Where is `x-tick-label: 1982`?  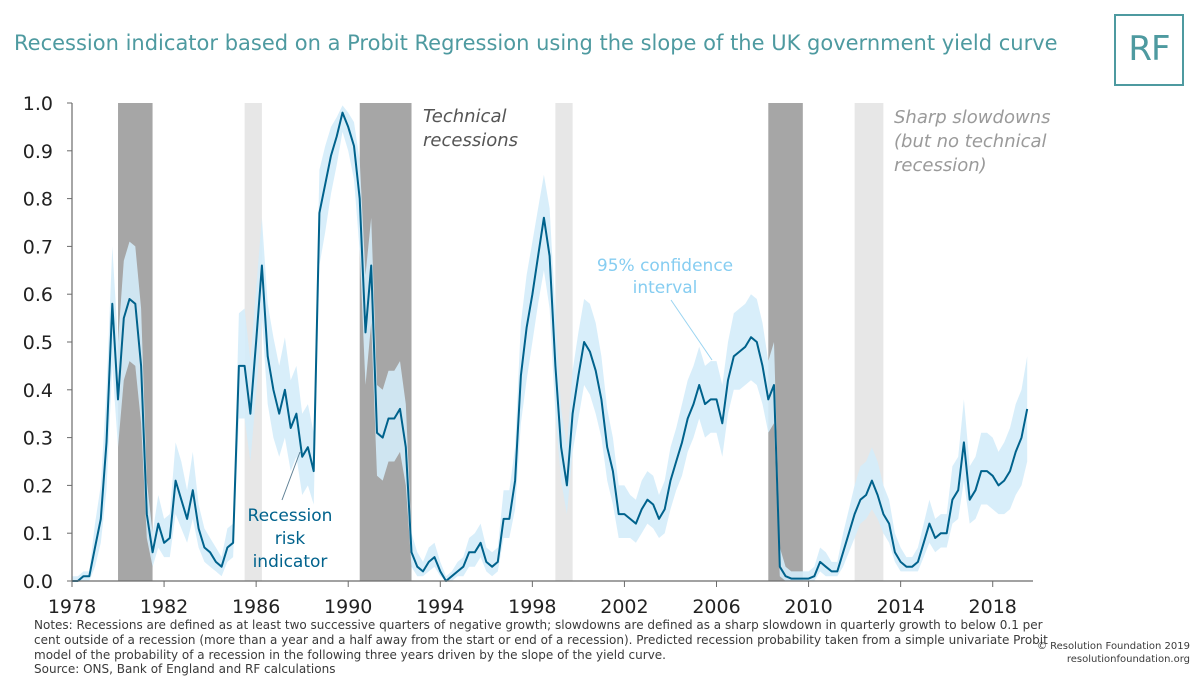
x-tick-label: 1982 is located at coordinates (164, 607).